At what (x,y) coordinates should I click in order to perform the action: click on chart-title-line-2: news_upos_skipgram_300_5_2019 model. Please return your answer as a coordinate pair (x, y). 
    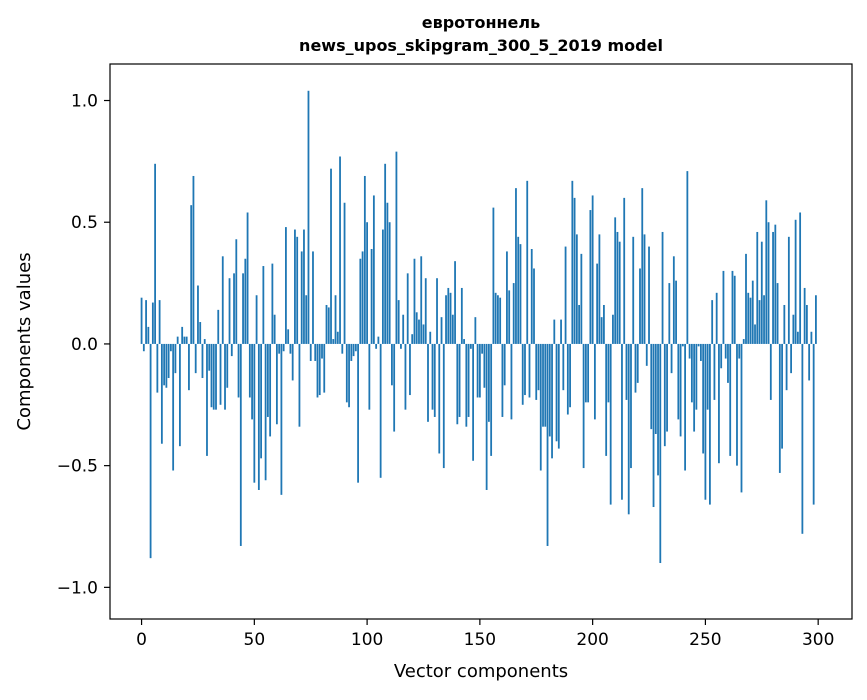
    Looking at the image, I should click on (481, 45).